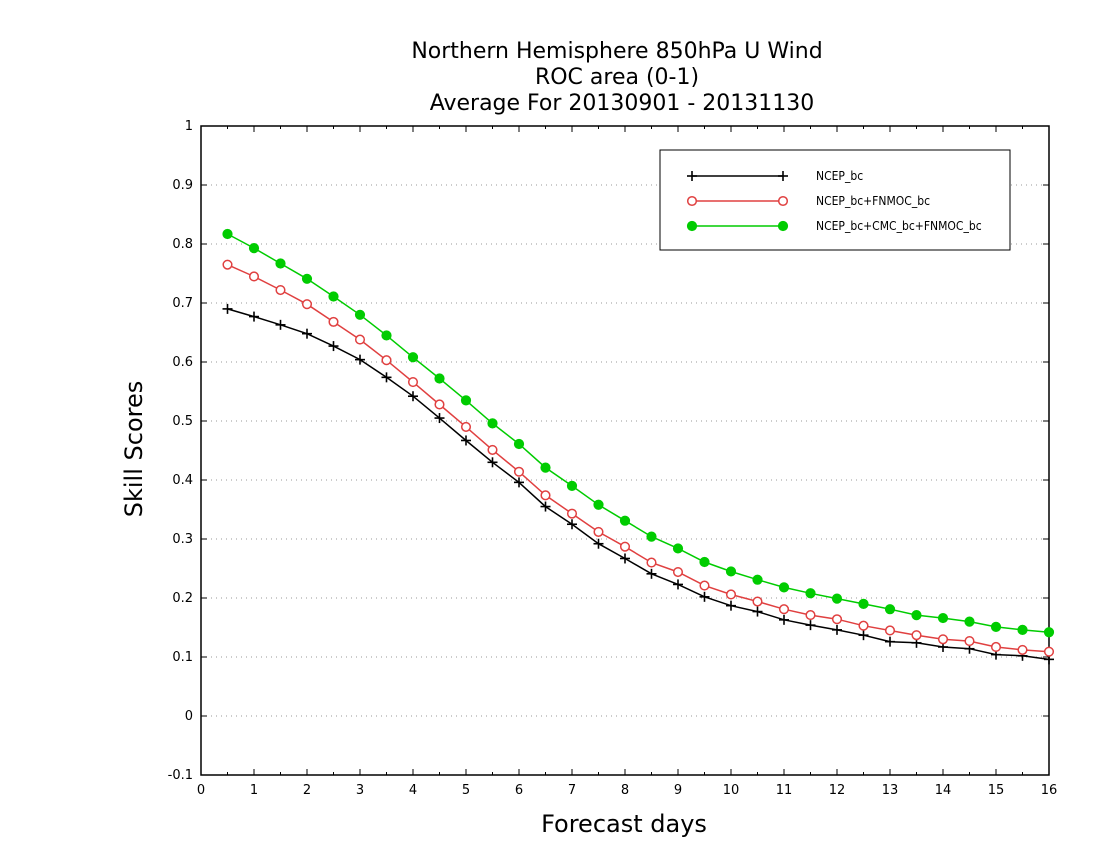  I want to click on legend-label: NCEP_bc+FNMOC_bc, so click(873, 201).